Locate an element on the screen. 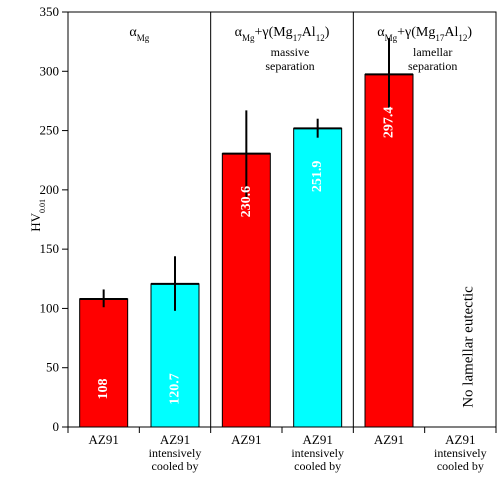 The image size is (500, 480). value-label-1: 108 is located at coordinates (103, 389).